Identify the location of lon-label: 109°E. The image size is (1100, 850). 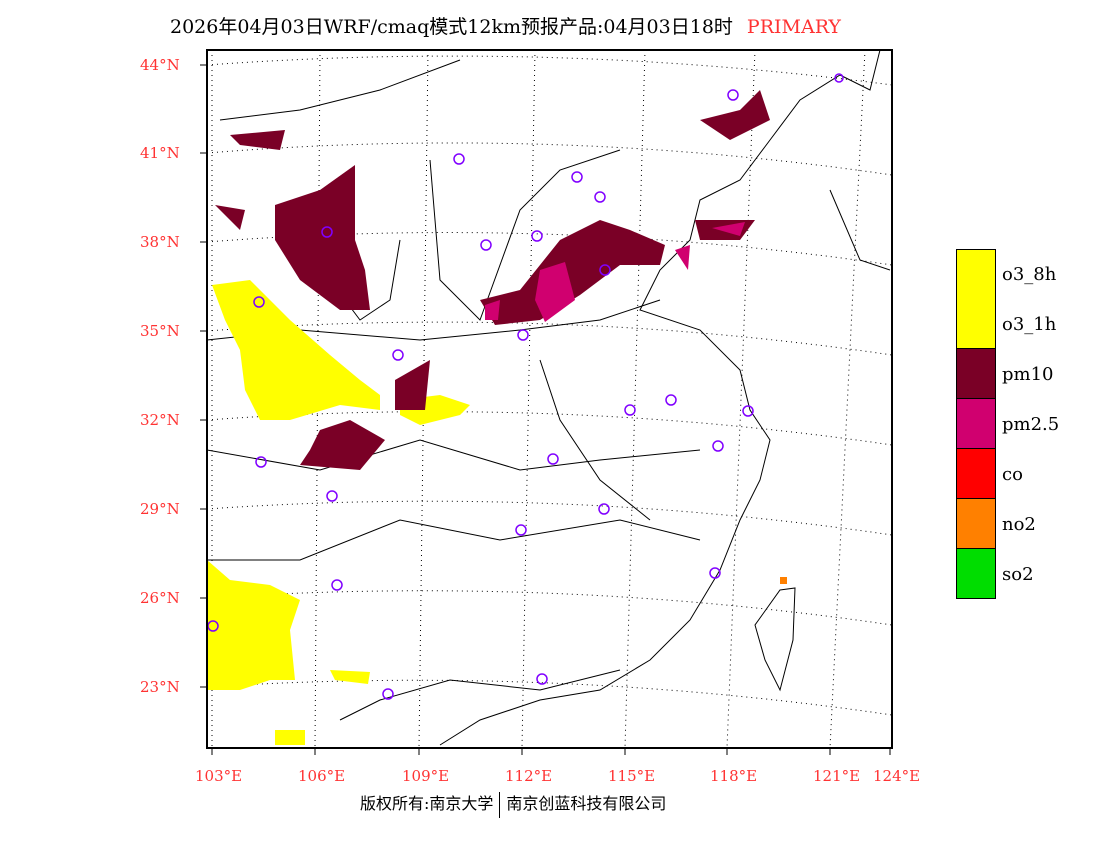
(426, 776).